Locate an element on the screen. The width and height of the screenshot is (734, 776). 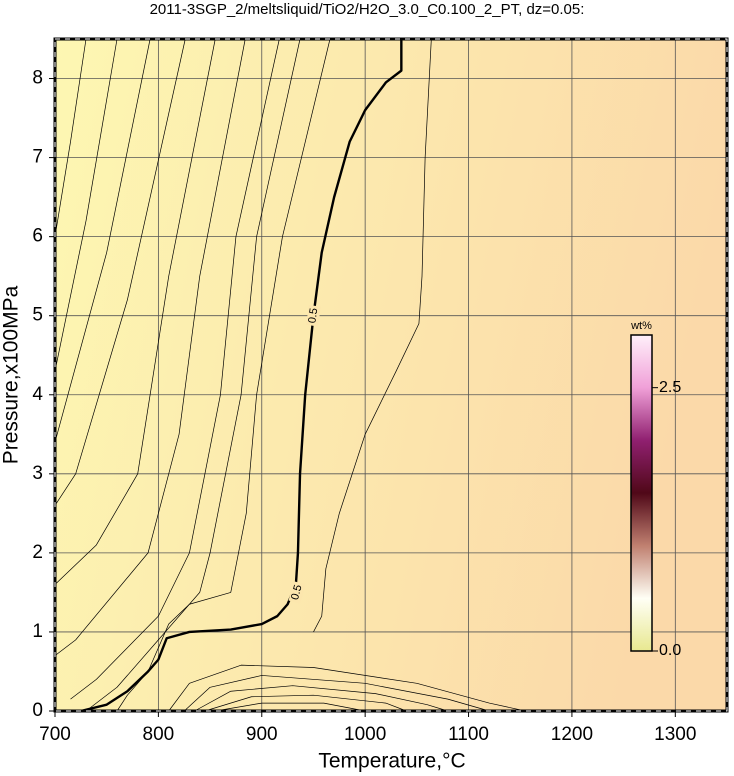
x-tick-label: 1300 is located at coordinates (675, 734).